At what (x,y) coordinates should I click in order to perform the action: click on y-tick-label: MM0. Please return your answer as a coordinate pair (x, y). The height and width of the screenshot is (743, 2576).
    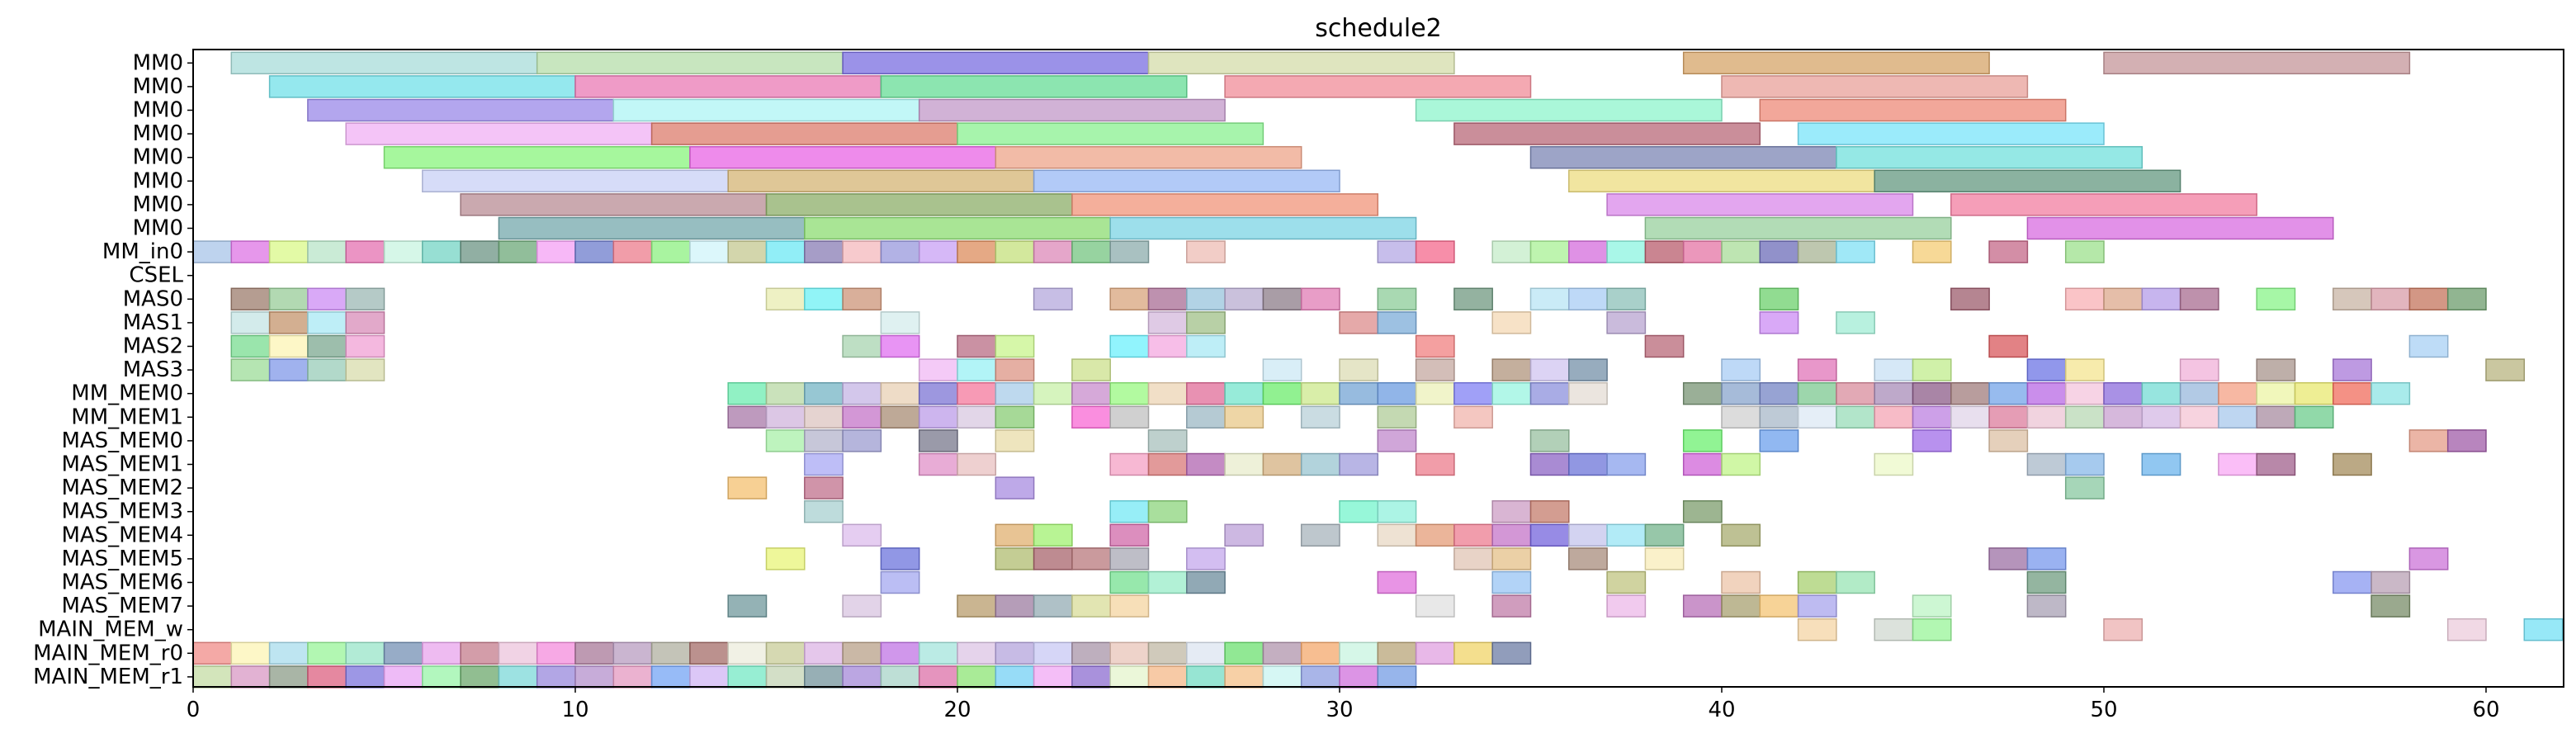
    Looking at the image, I should click on (158, 181).